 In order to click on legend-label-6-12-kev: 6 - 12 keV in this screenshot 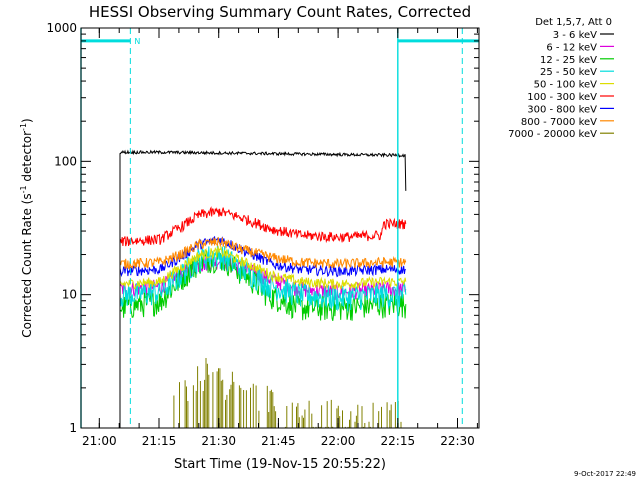, I will do `click(571, 47)`.